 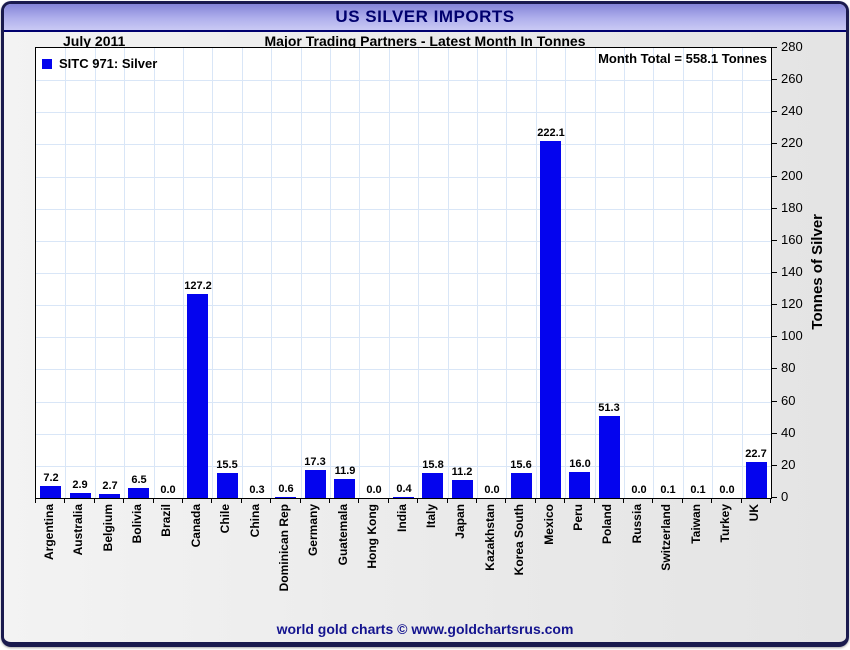 What do you see at coordinates (139, 480) in the screenshot?
I see `bar-value-label: 6.5` at bounding box center [139, 480].